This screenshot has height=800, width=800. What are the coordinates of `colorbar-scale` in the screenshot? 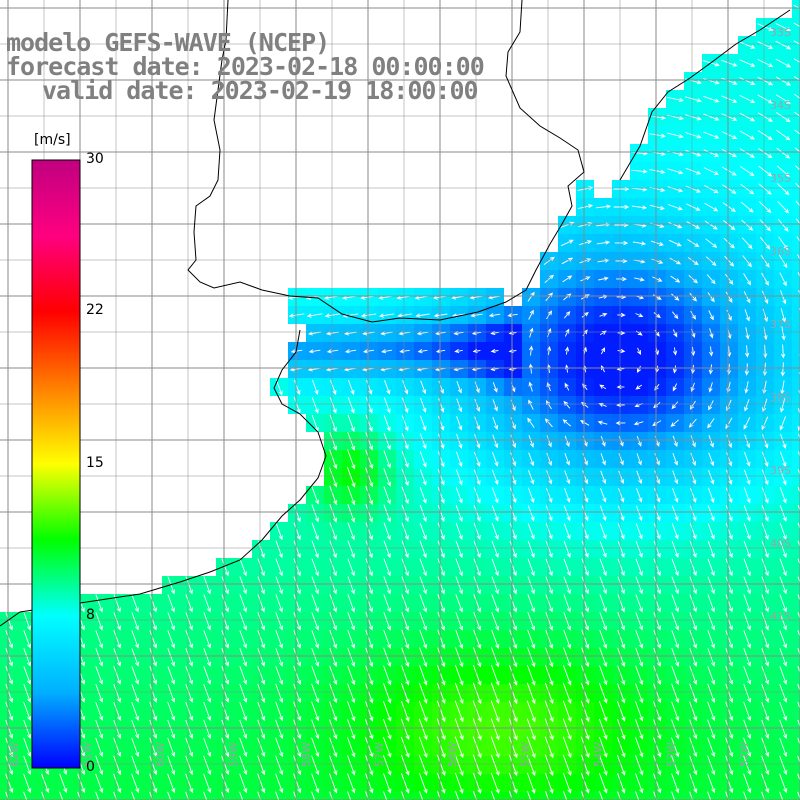 It's located at (56, 464).